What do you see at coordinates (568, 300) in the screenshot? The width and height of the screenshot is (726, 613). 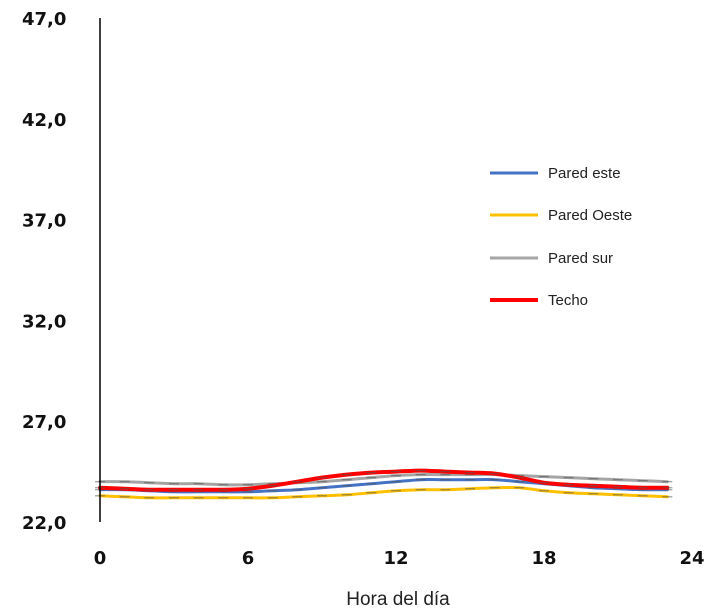 I see `legend-label-techo: Techo` at bounding box center [568, 300].